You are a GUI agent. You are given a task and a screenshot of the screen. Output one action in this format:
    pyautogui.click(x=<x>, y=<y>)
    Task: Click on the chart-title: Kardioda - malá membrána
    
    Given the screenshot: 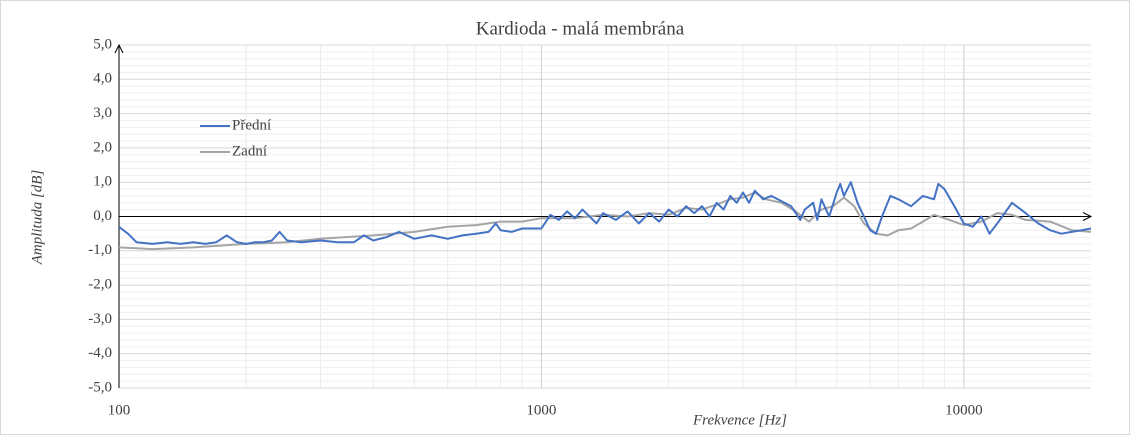 What is the action you would take?
    pyautogui.click(x=580, y=28)
    